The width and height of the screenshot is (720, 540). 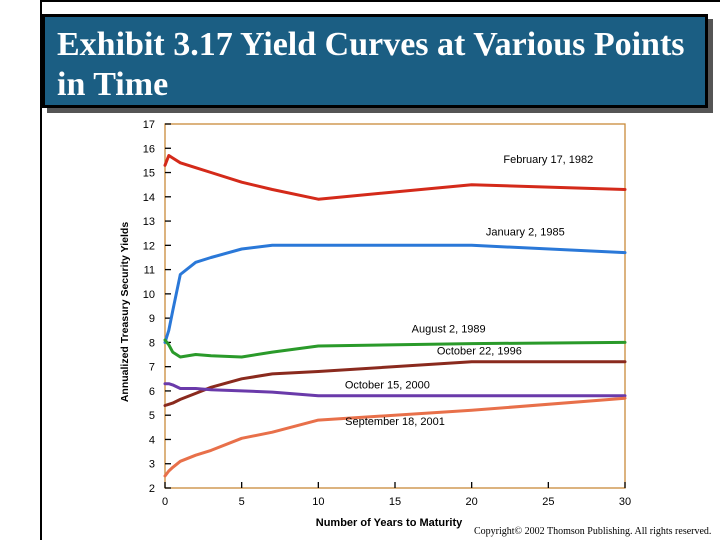 What do you see at coordinates (125, 312) in the screenshot?
I see `y-axis-title: Annualized Treasury Security Yields` at bounding box center [125, 312].